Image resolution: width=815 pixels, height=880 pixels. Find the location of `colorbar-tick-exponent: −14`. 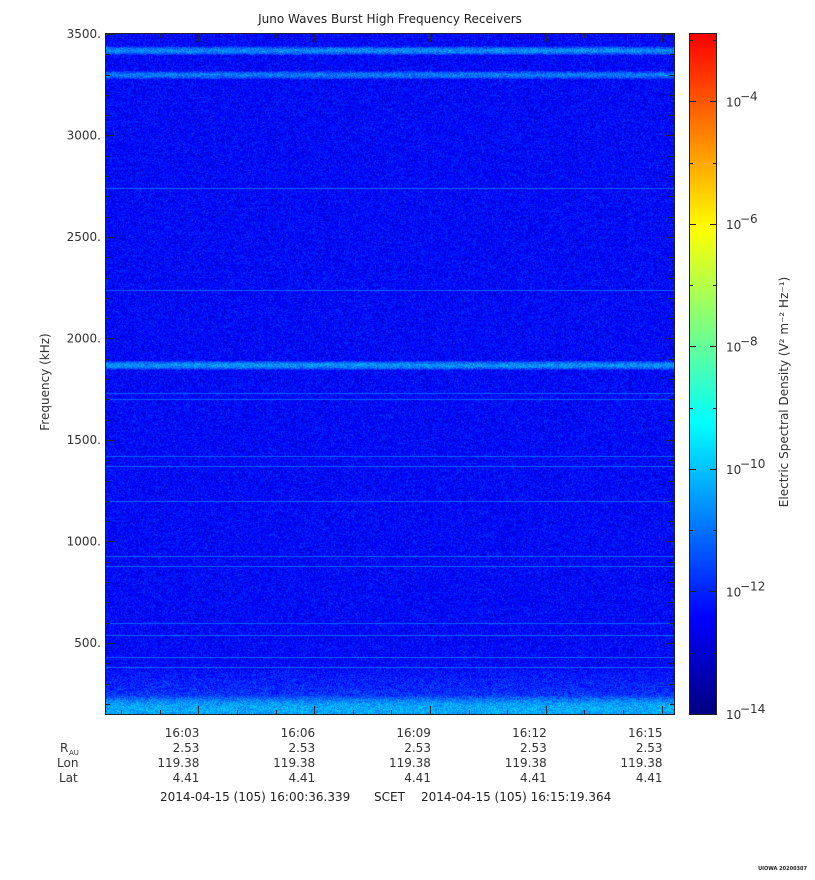

colorbar-tick-exponent: −14 is located at coordinates (752, 709).